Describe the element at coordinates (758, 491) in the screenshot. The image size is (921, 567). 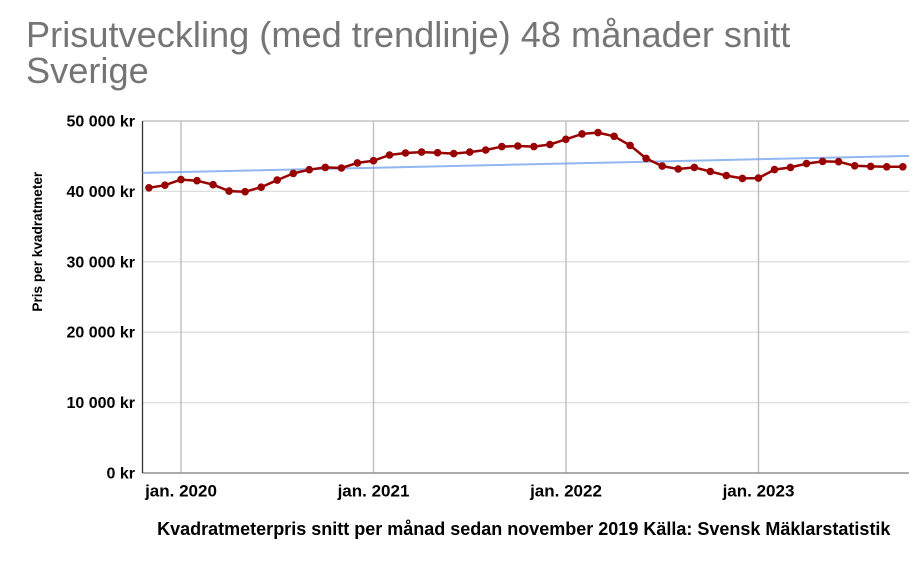
I see `svg-text: jan. 2023` at that location.